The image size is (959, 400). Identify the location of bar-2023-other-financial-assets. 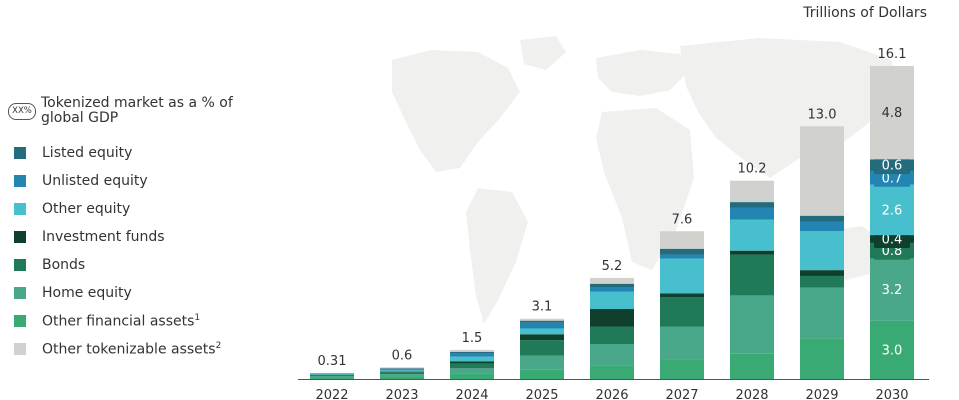
(402, 377).